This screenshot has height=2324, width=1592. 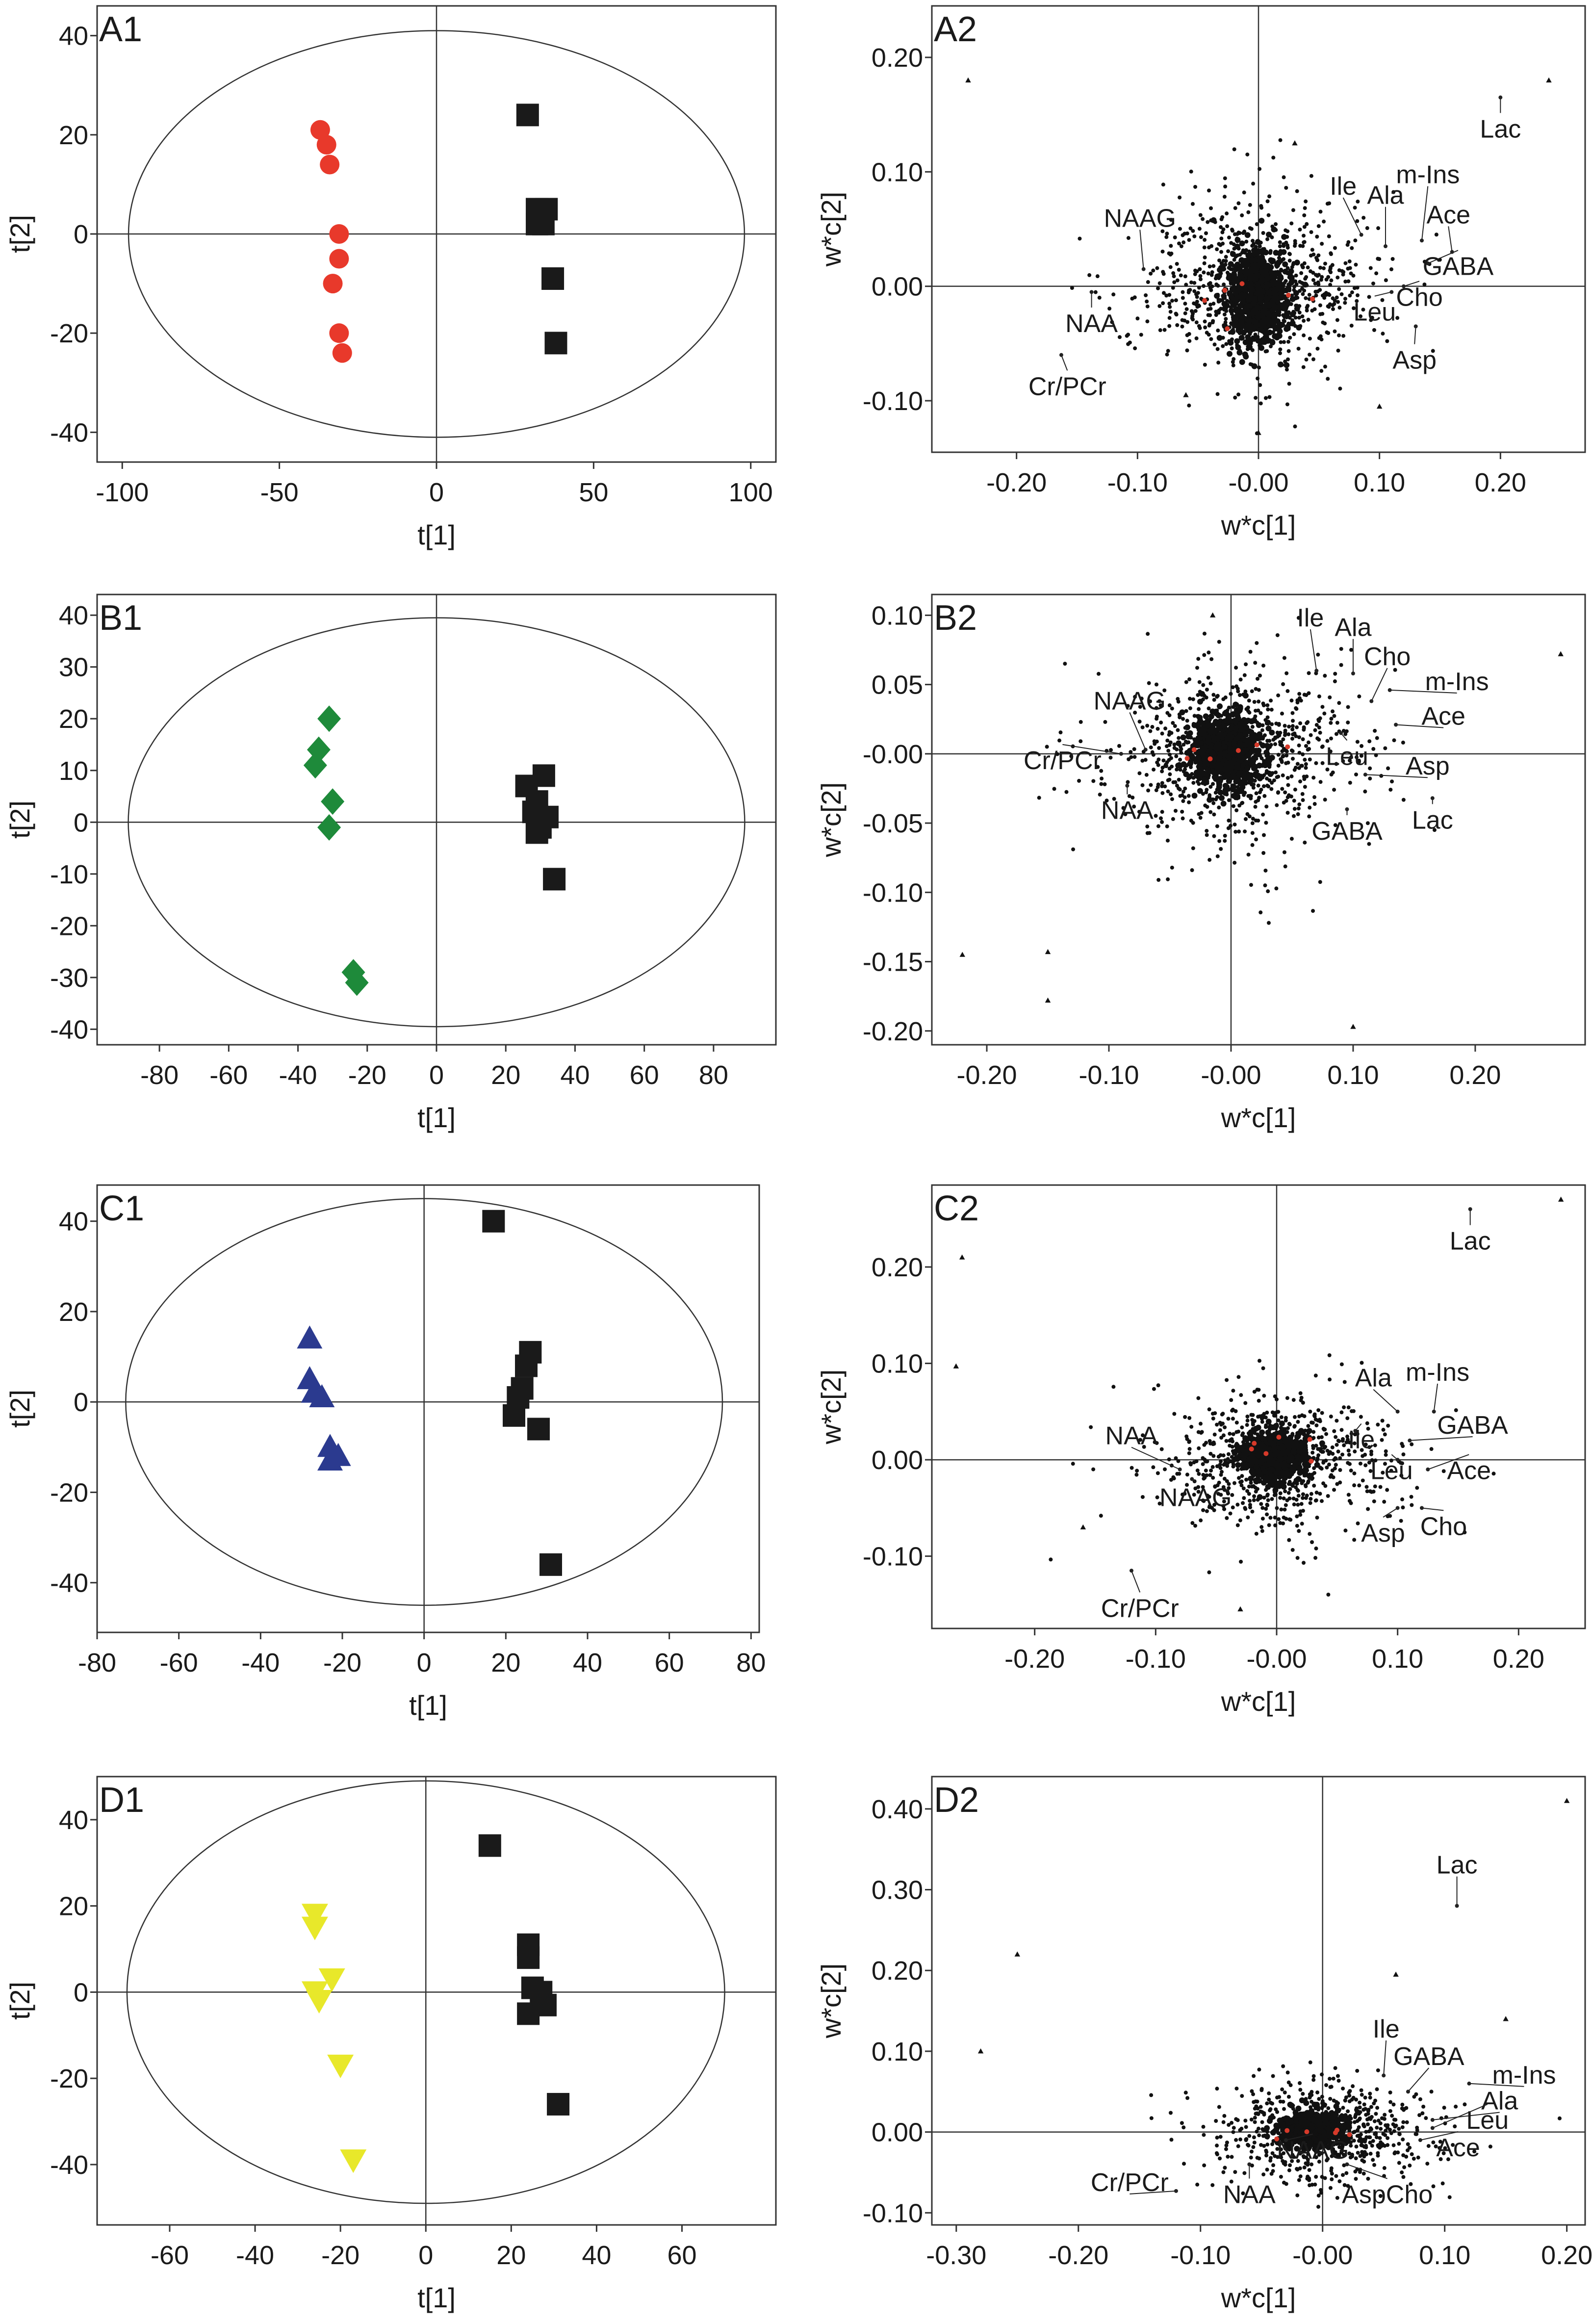 I want to click on outlier-point, so click(x=1083, y=1527).